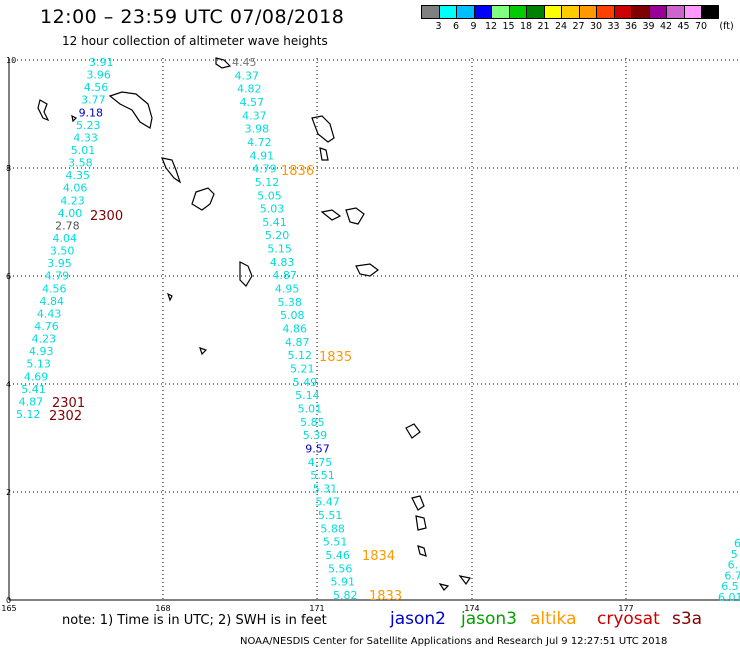 This screenshot has height=650, width=740. I want to click on y-tick-label: 6, so click(8, 276).